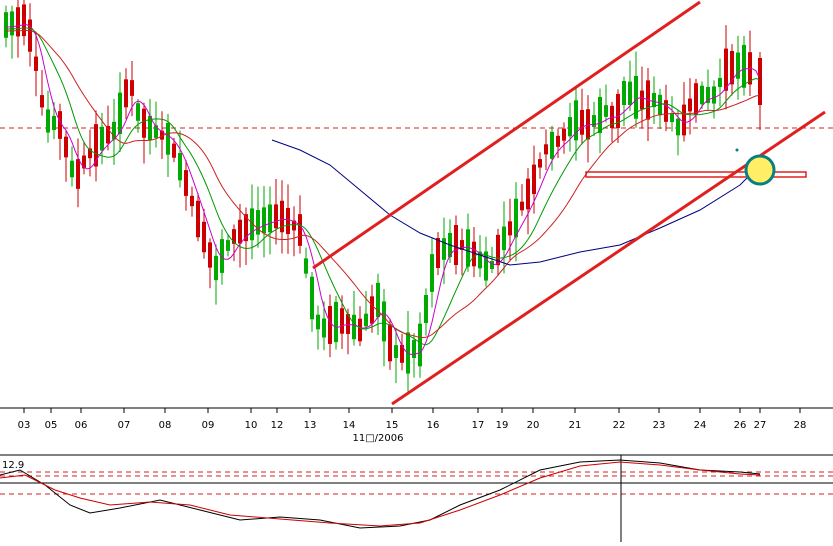  What do you see at coordinates (24, 425) in the screenshot?
I see `x-tick-label: 03` at bounding box center [24, 425].